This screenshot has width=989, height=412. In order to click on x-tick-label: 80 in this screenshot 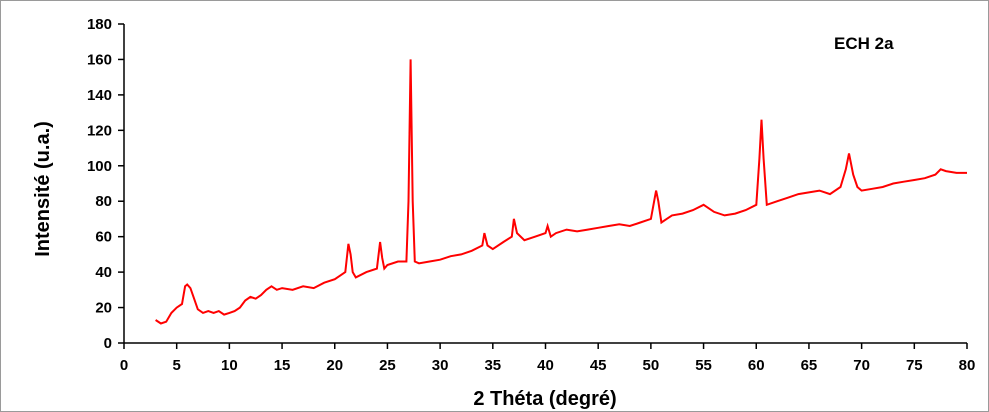, I will do `click(967, 365)`.